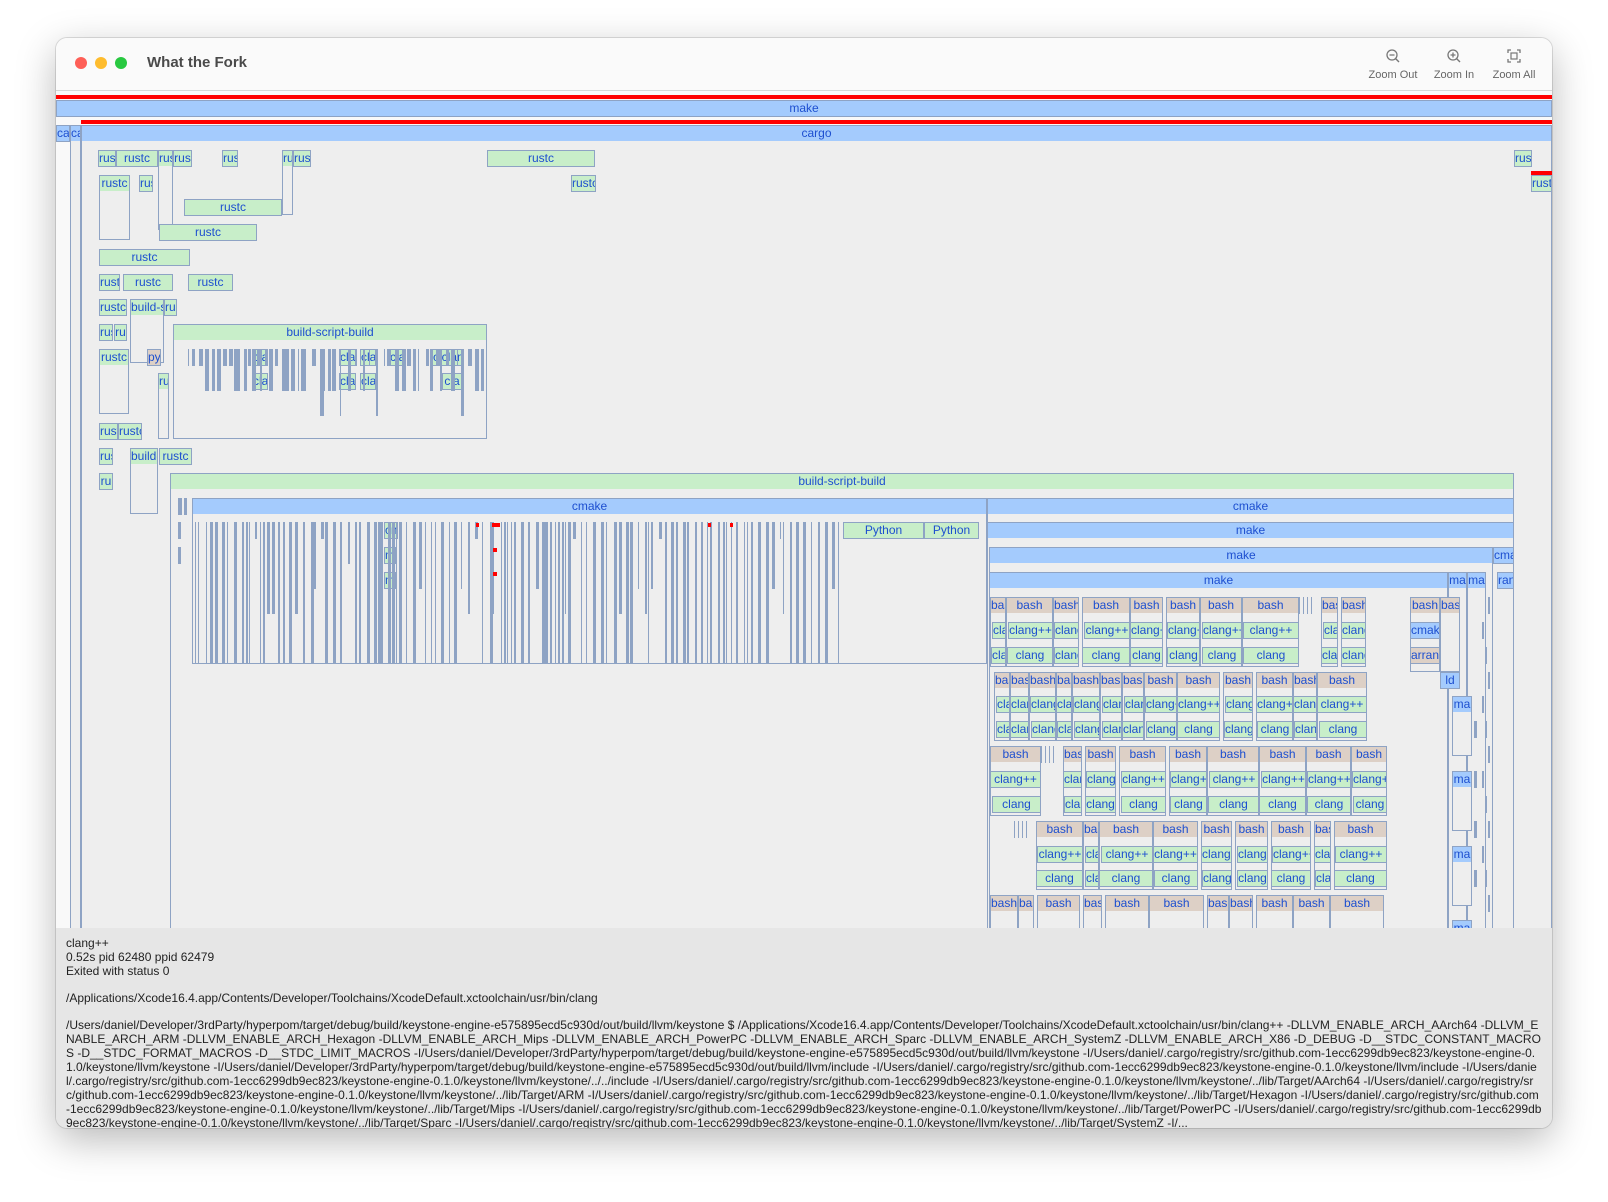  I want to click on process-box: rust, so click(108, 432).